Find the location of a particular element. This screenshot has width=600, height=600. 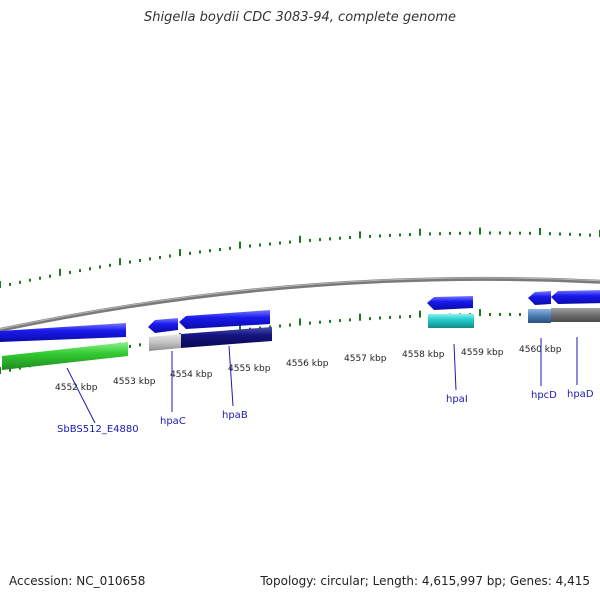

kbp-label: 4556 kbp is located at coordinates (307, 364).